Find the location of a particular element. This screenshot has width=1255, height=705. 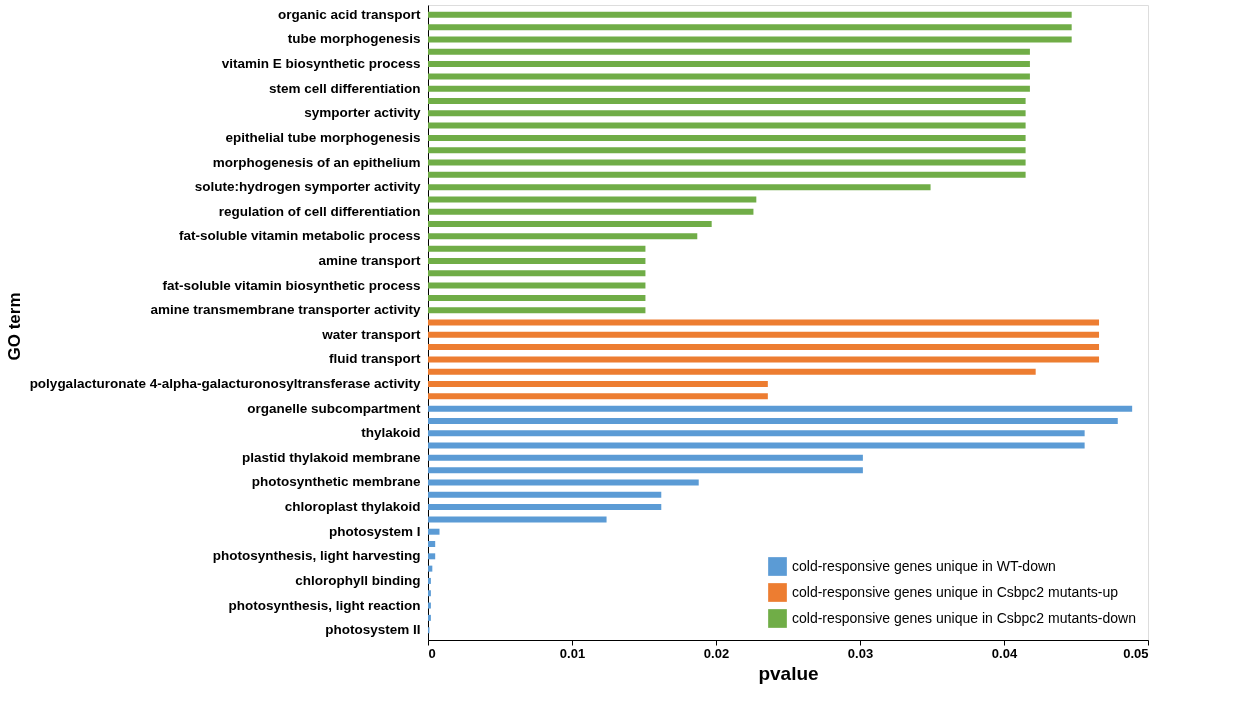

y-tick-label: photosystem II is located at coordinates (373, 630).